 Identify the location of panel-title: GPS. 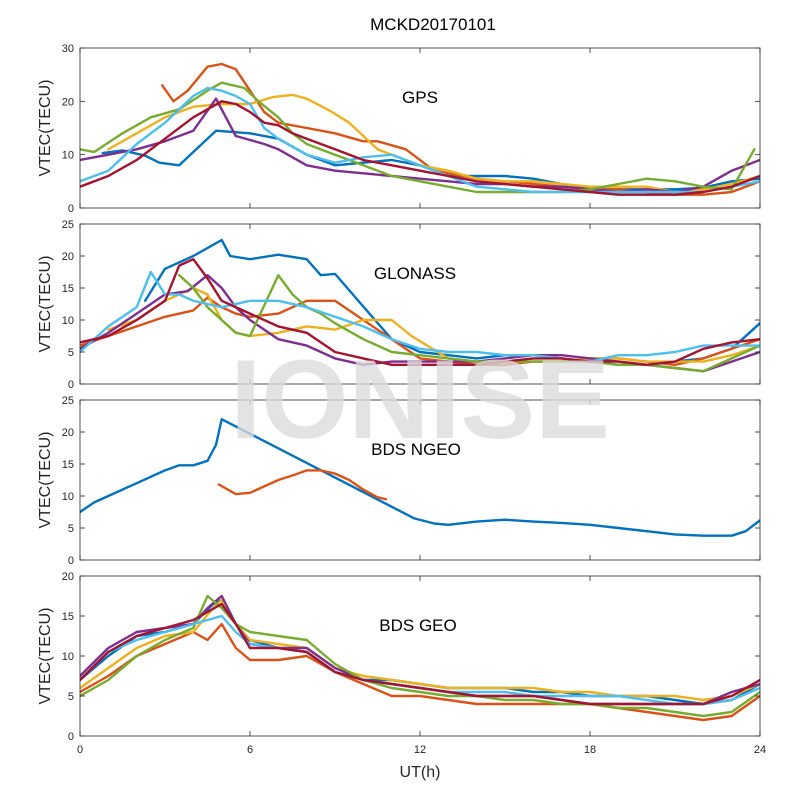
(420, 97).